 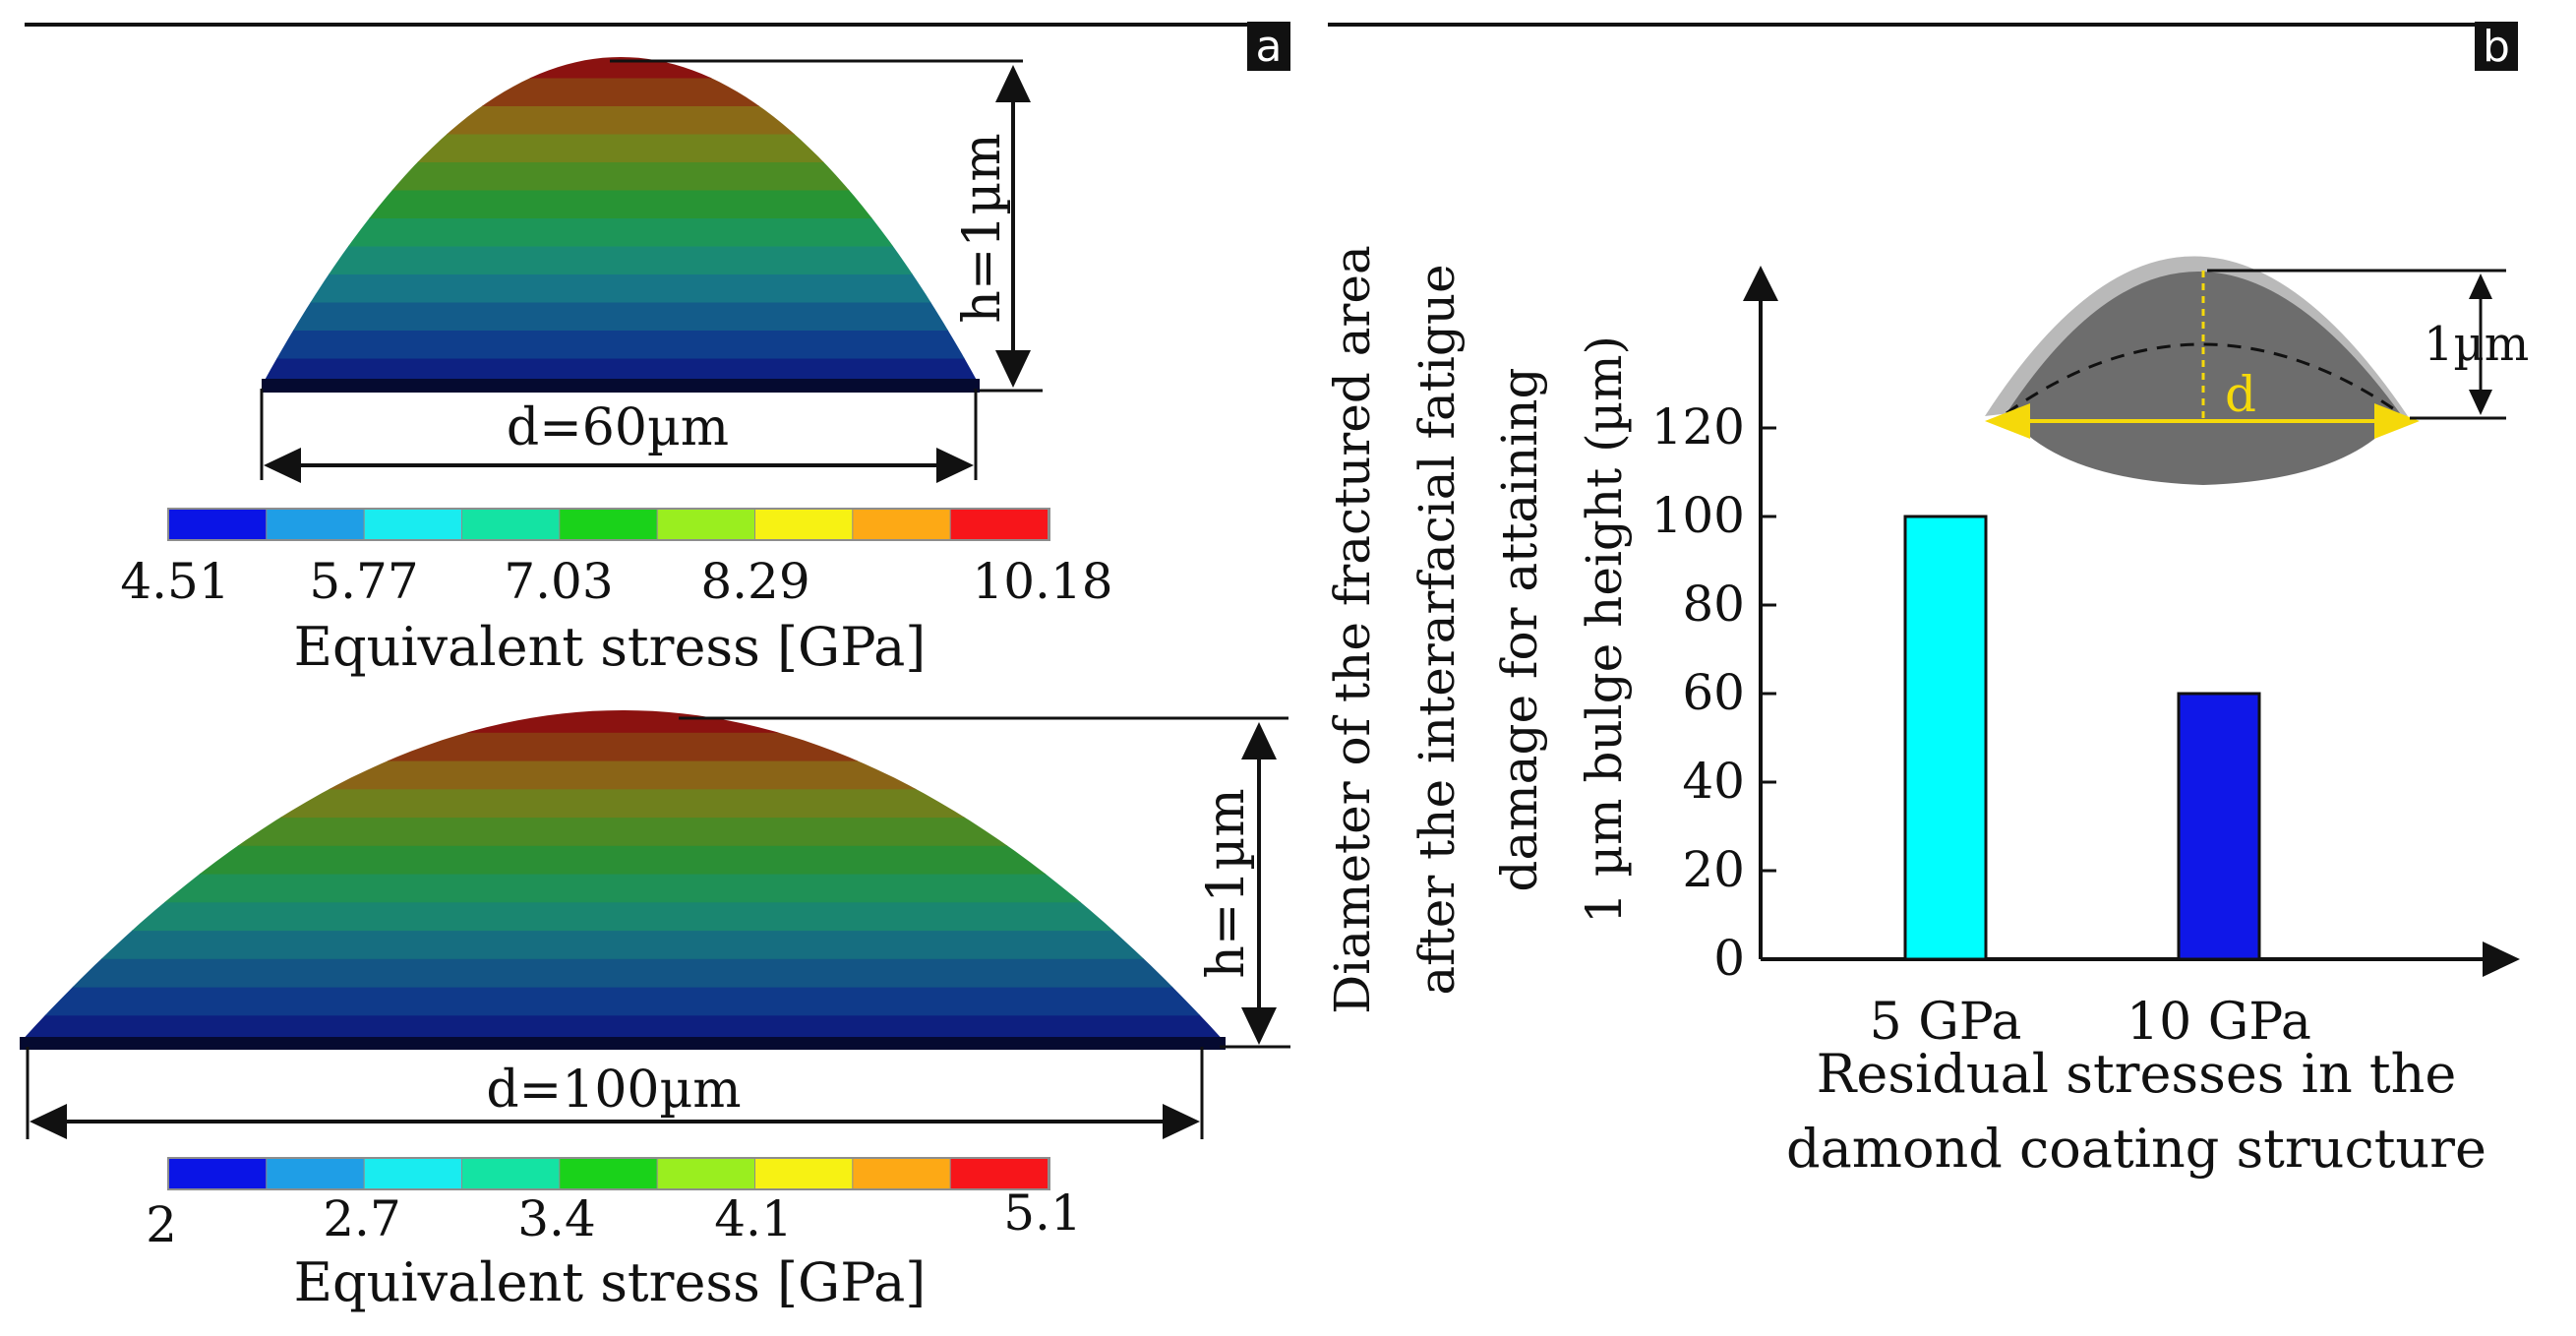 I want to click on x-category-labels: 5 GPa 10 GPa, so click(x=2091, y=1022).